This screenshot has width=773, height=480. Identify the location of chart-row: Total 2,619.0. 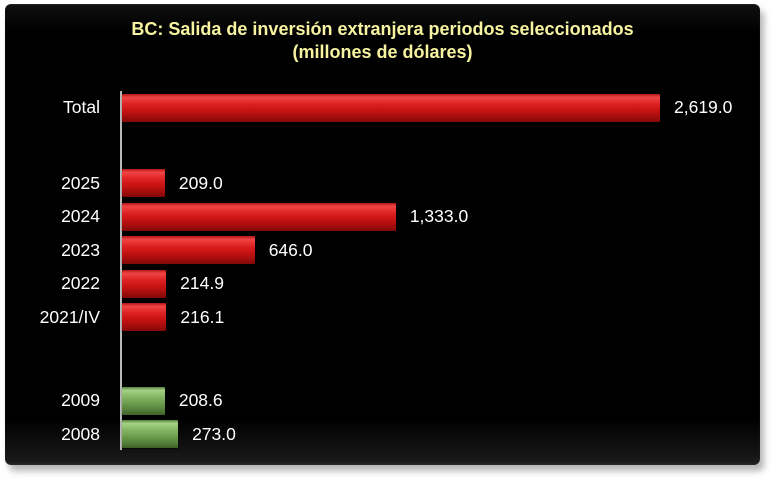
(382, 108).